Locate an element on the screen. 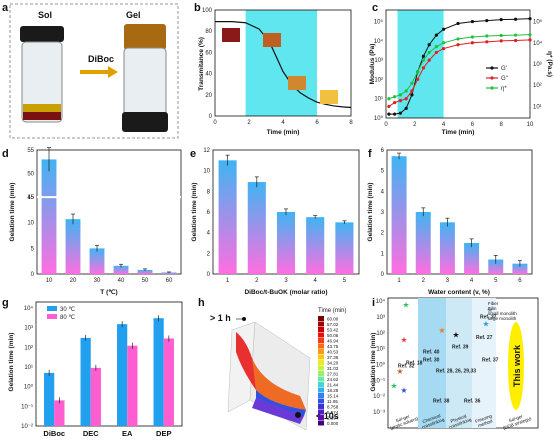 Image resolution: width=554 pixels, height=448 pixels. c-y-label: Modulus (Pa) is located at coordinates (372, 64).